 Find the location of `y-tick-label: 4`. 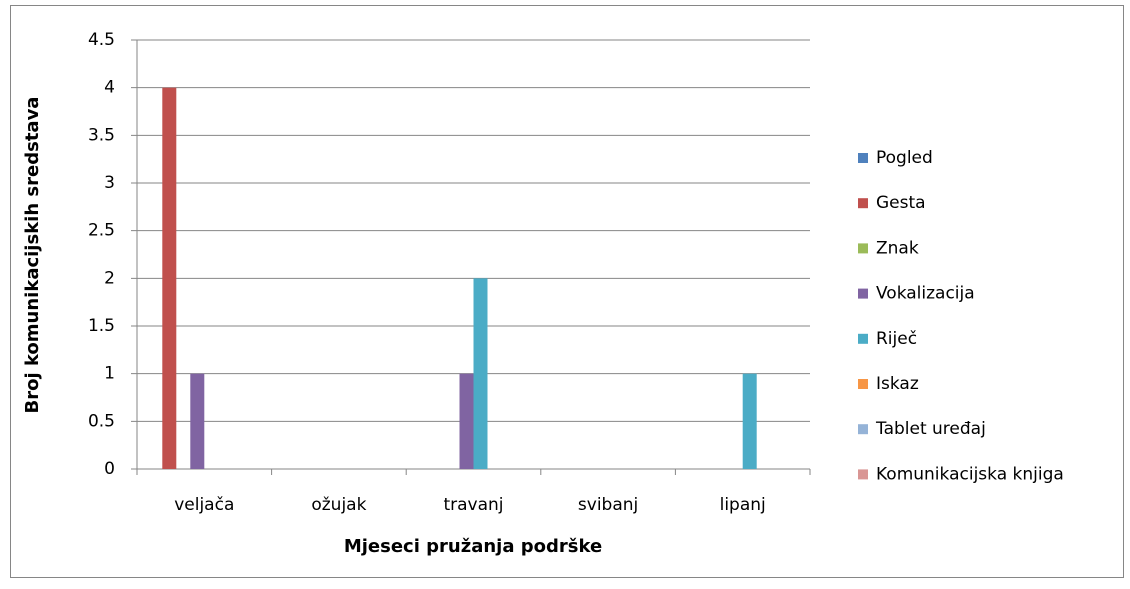

y-tick-label: 4 is located at coordinates (109, 88).